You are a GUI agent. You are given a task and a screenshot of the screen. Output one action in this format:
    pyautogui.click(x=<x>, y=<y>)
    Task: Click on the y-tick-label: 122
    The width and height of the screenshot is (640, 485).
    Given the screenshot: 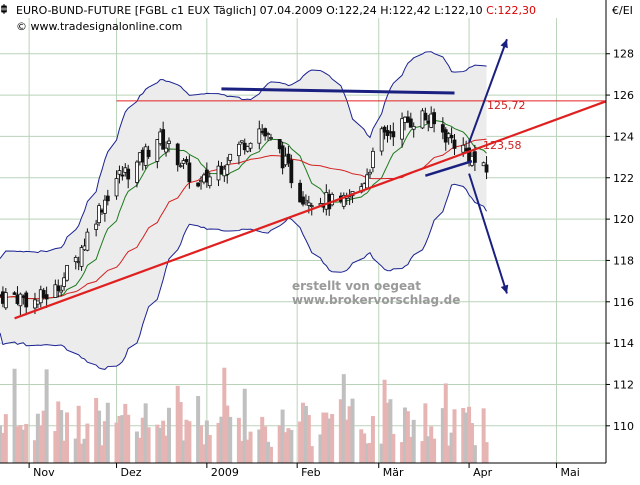 What is the action you would take?
    pyautogui.click(x=623, y=178)
    